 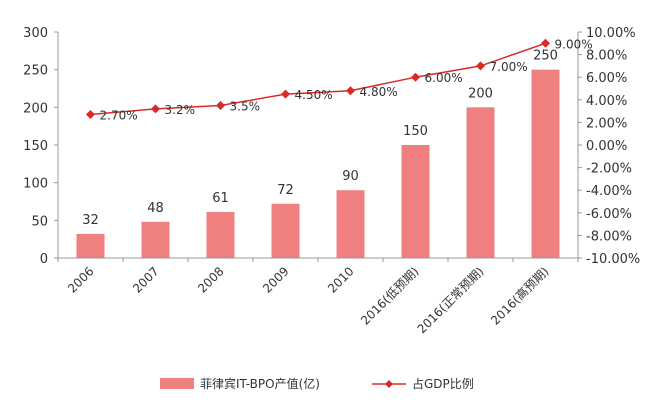 I want to click on legend-bar-label: 菲律宾IT-BPO产值(亿), so click(x=260, y=383).